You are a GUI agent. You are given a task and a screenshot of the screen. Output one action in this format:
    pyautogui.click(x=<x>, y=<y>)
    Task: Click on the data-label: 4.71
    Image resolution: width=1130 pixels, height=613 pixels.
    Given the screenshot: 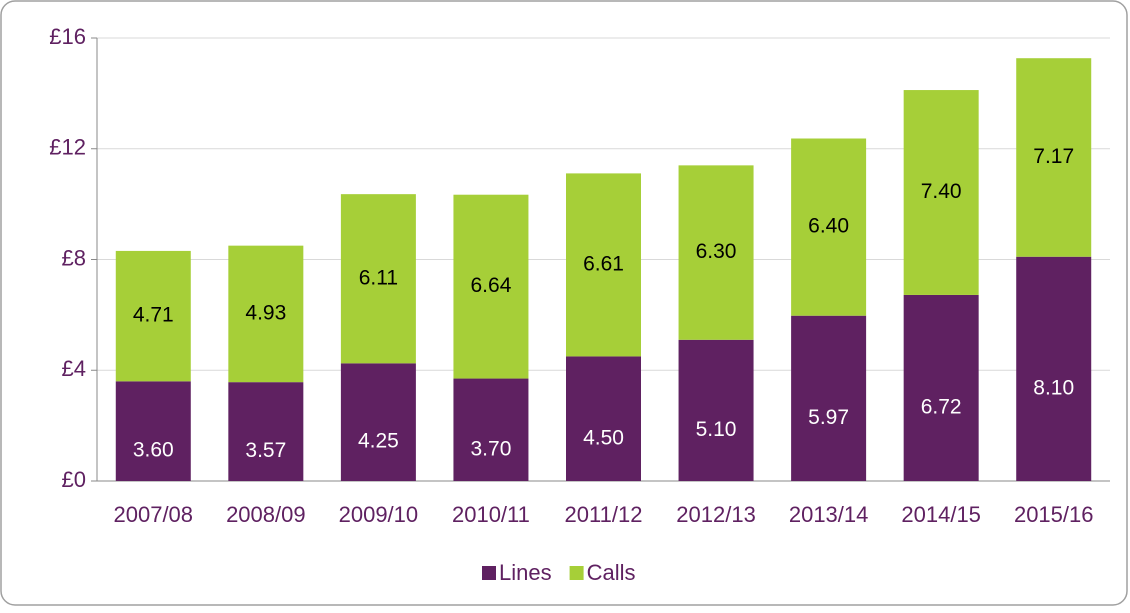 What is the action you would take?
    pyautogui.click(x=153, y=315)
    